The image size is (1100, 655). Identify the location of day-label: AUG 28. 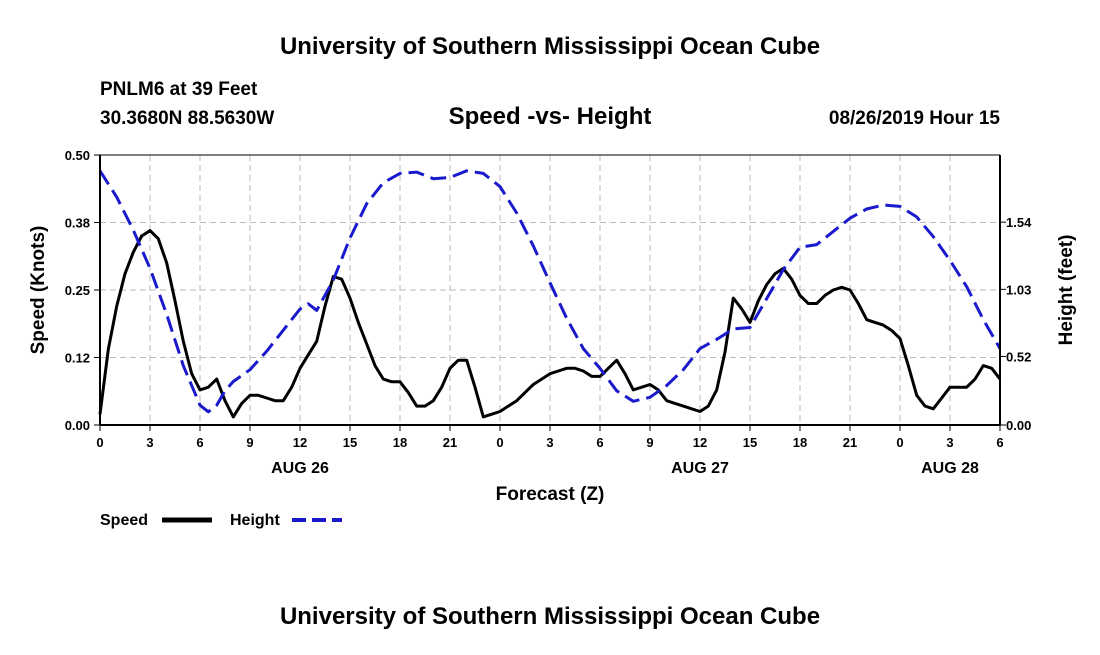
(950, 468).